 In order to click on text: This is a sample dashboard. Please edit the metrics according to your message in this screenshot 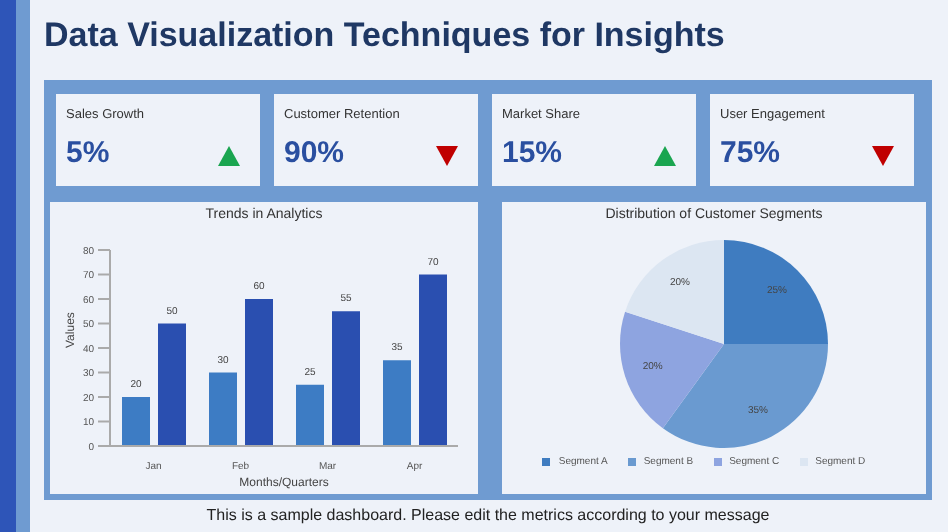, I will do `click(488, 515)`.